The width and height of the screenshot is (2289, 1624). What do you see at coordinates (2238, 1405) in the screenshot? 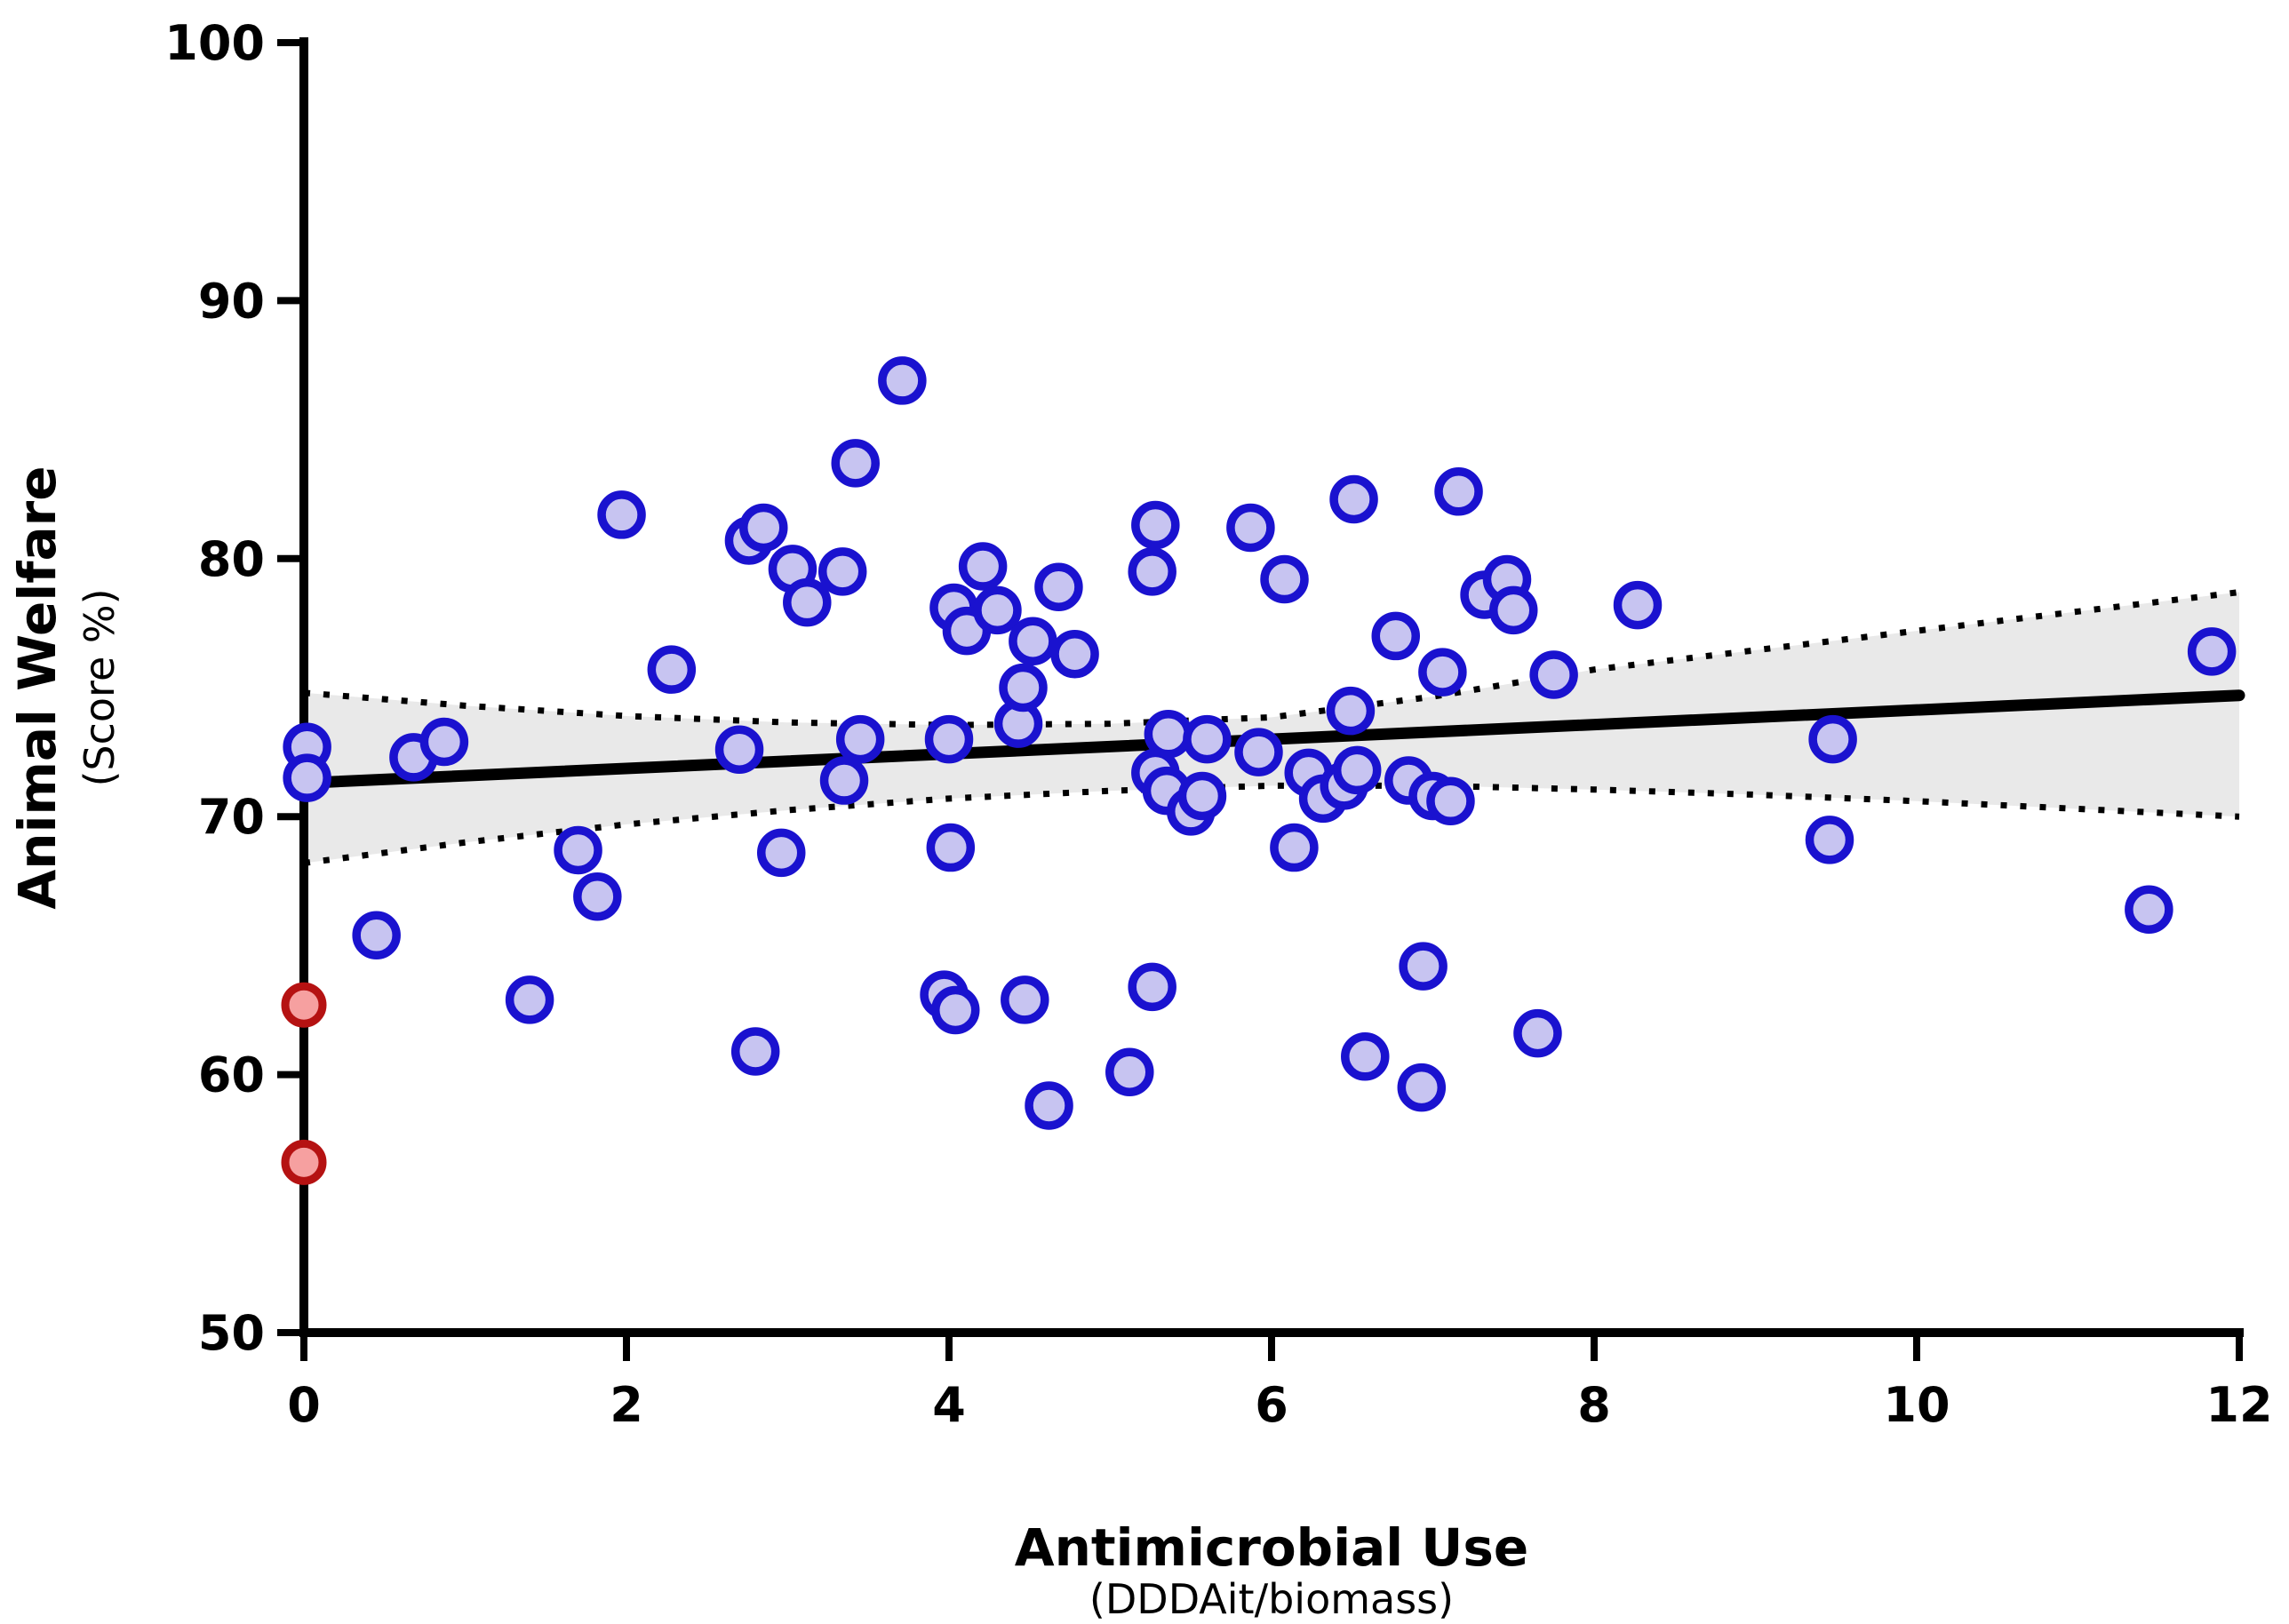
I see `x-tick-label: 12` at bounding box center [2238, 1405].